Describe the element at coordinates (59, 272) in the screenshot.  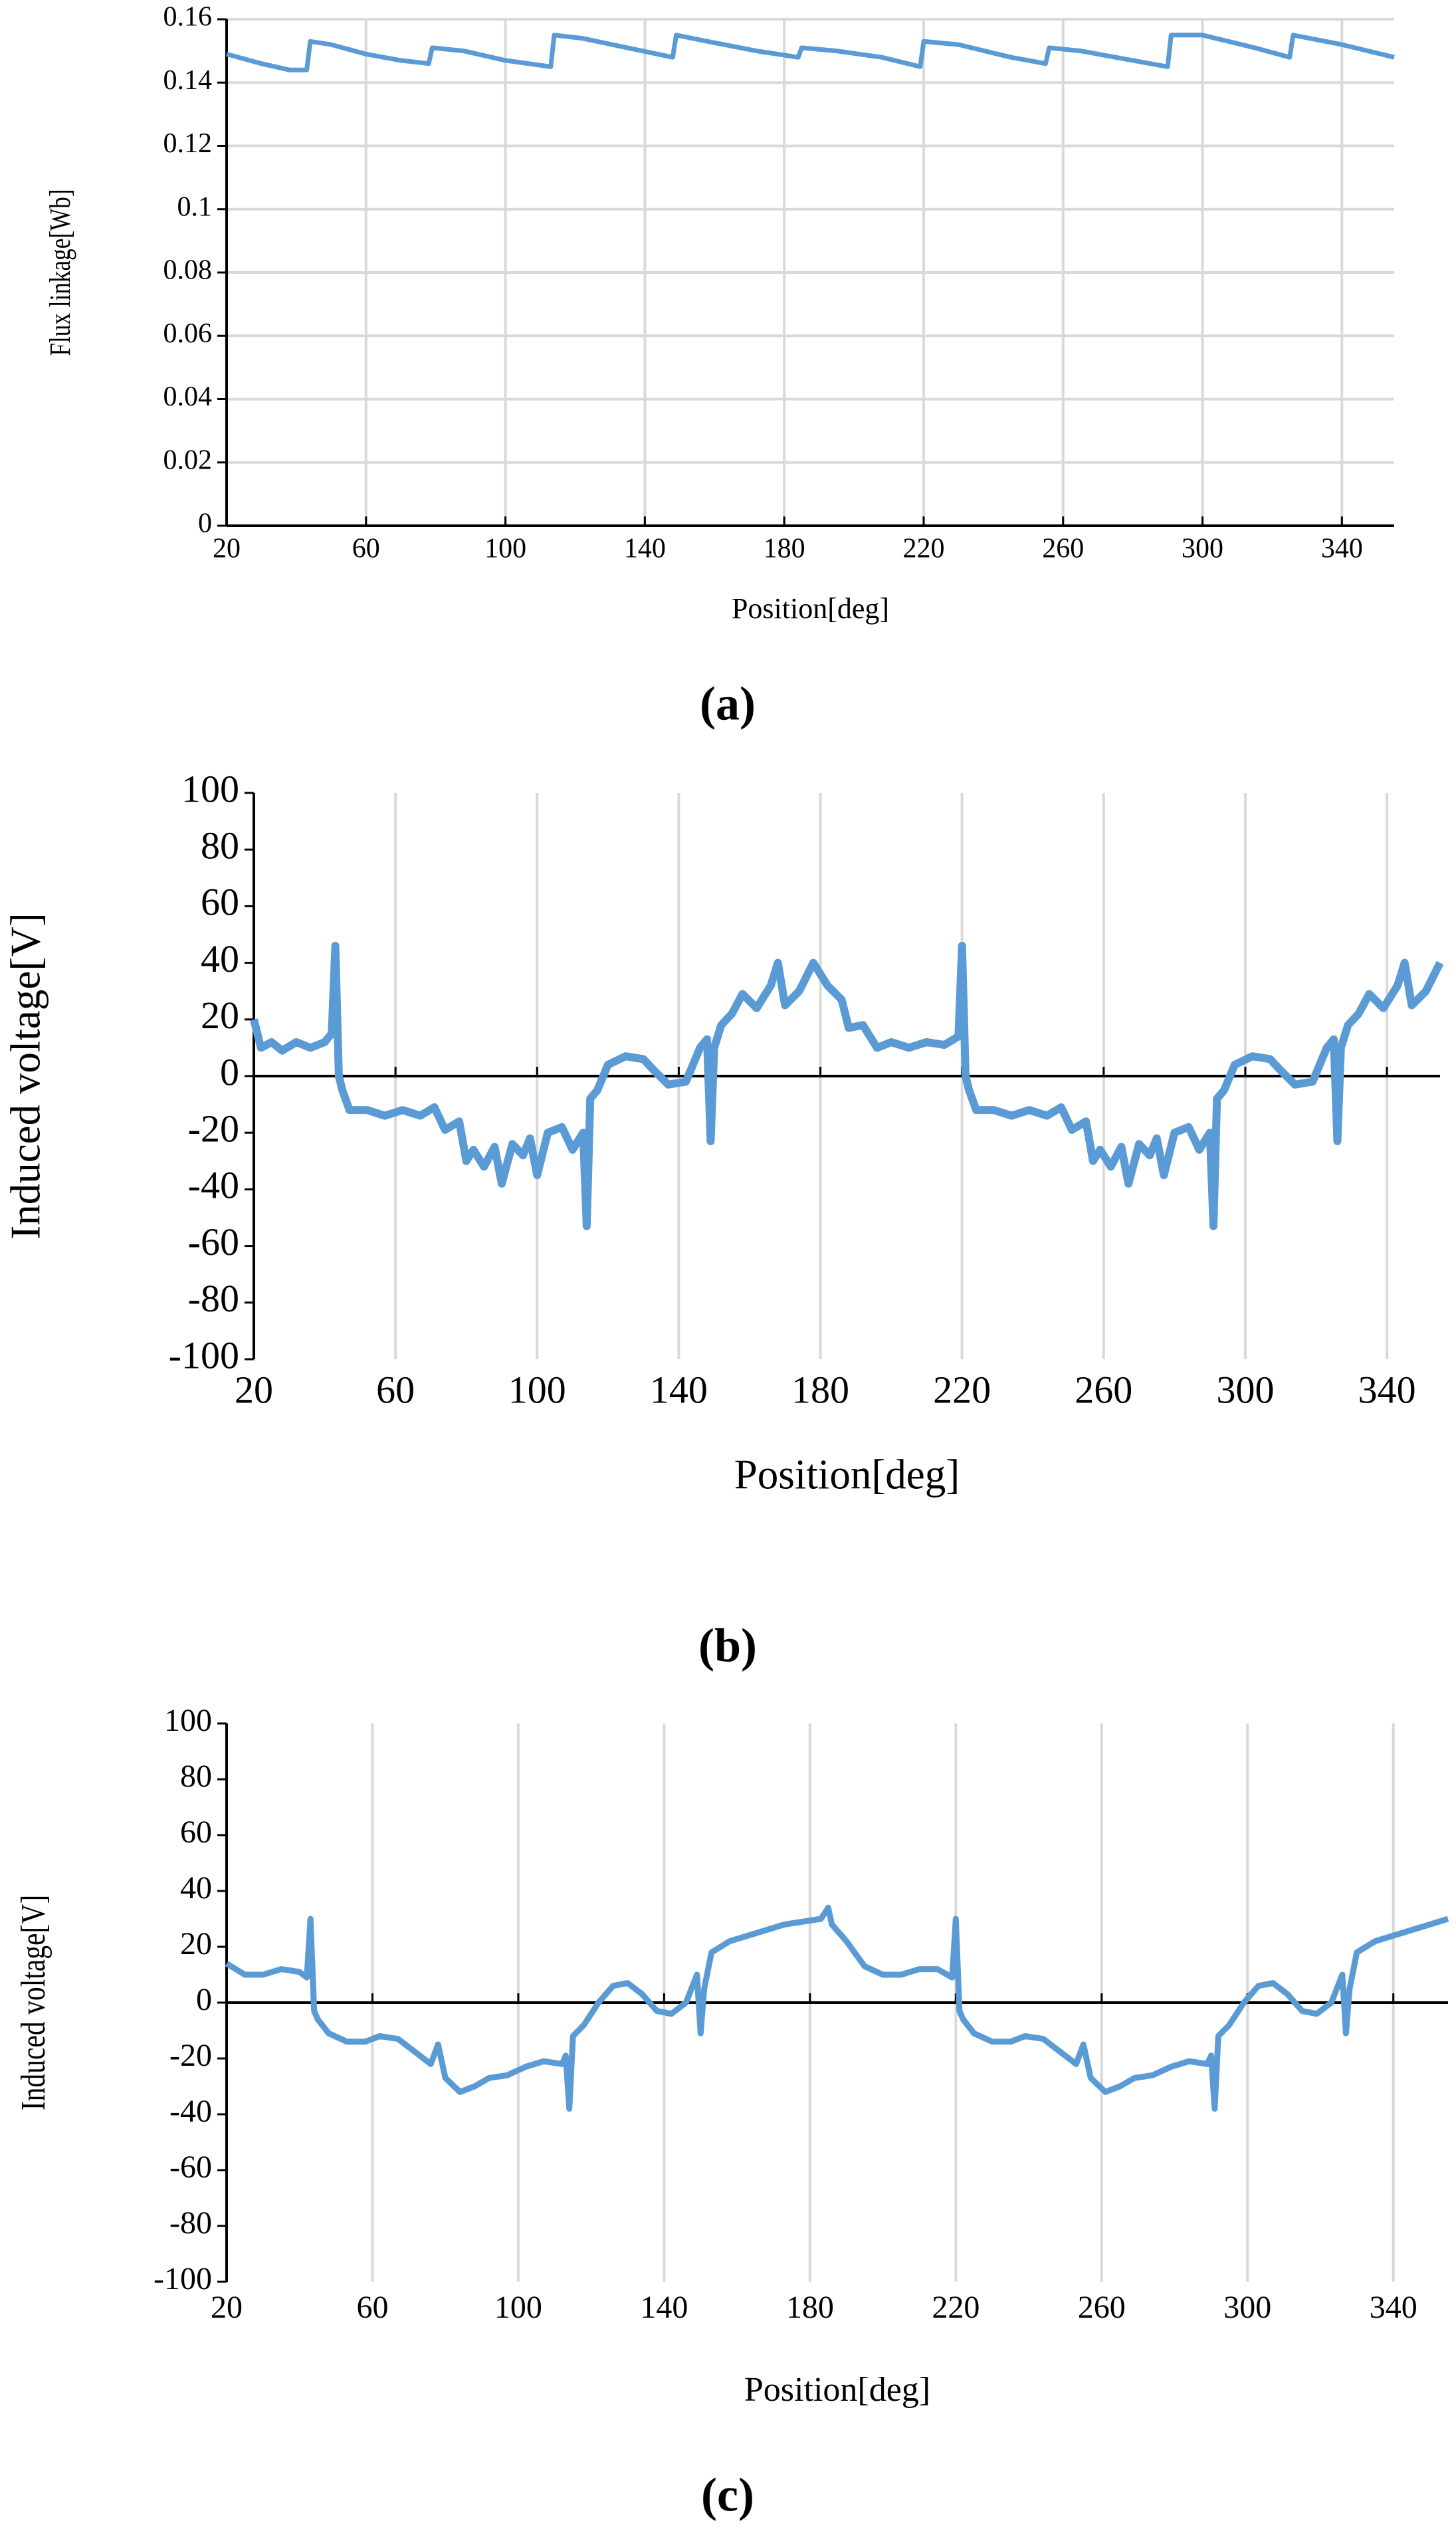
I see `y-axis-title: Flux linkage[Wb]` at that location.